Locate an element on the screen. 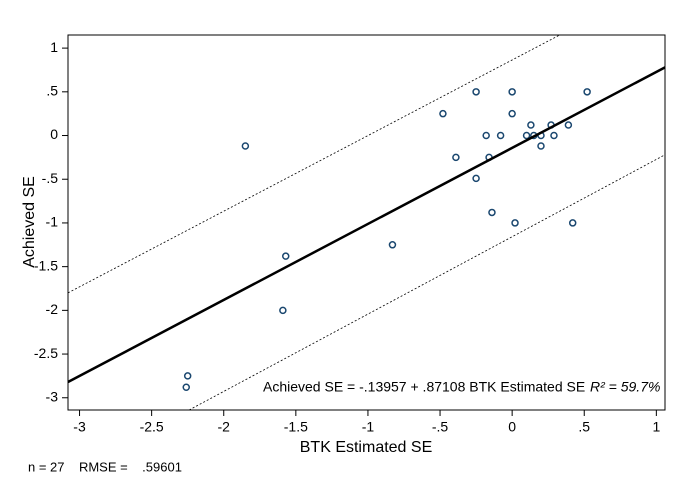 This screenshot has height=498, width=685. y-tick-label: -1.5 is located at coordinates (46, 265).